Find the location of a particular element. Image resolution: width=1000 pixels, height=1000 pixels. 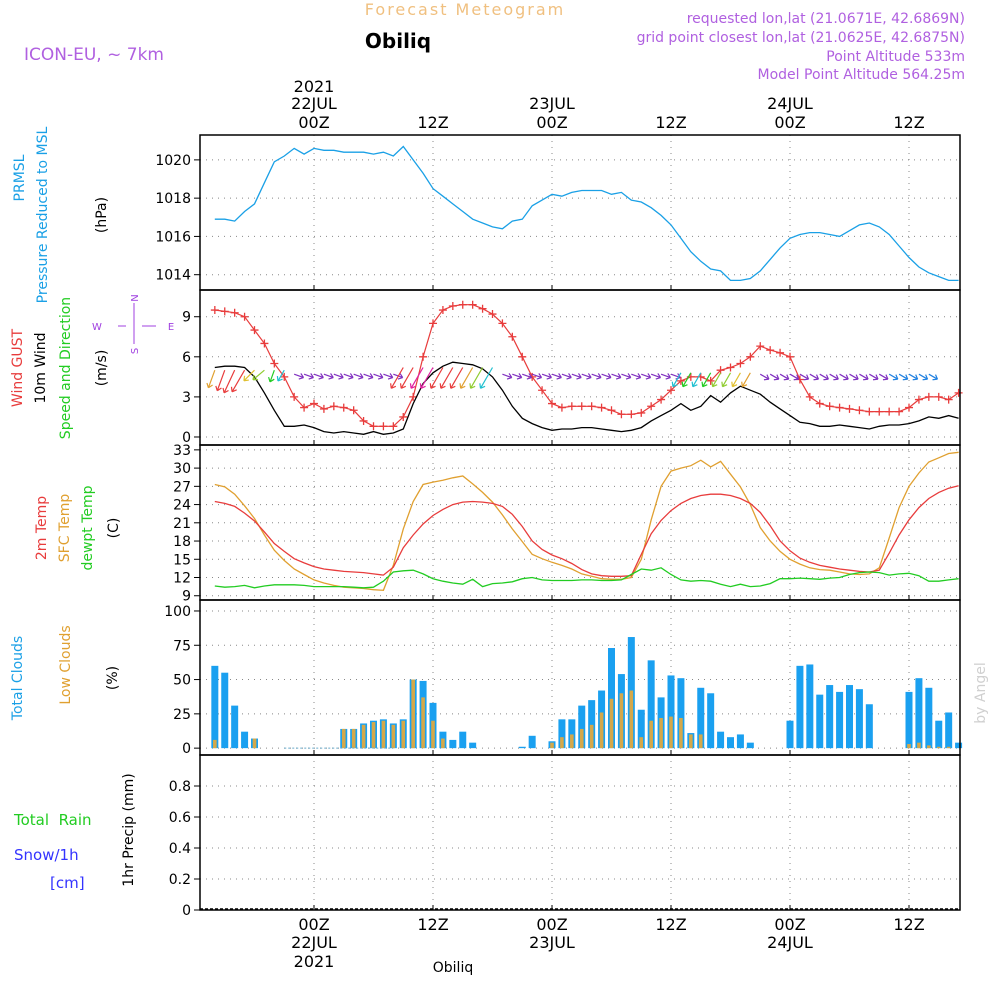

y-tick-label: 6 is located at coordinates (186, 358).